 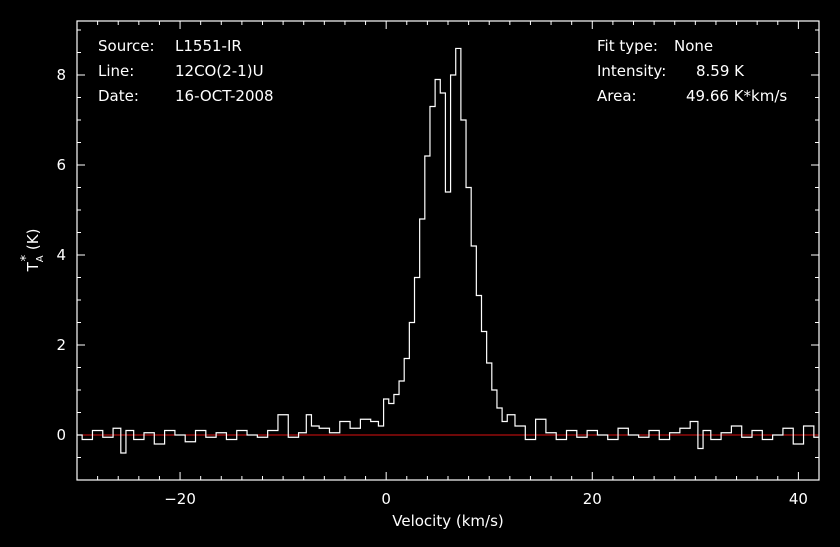 I want to click on x-axis-title: Velocity (km/s), so click(x=447, y=521).